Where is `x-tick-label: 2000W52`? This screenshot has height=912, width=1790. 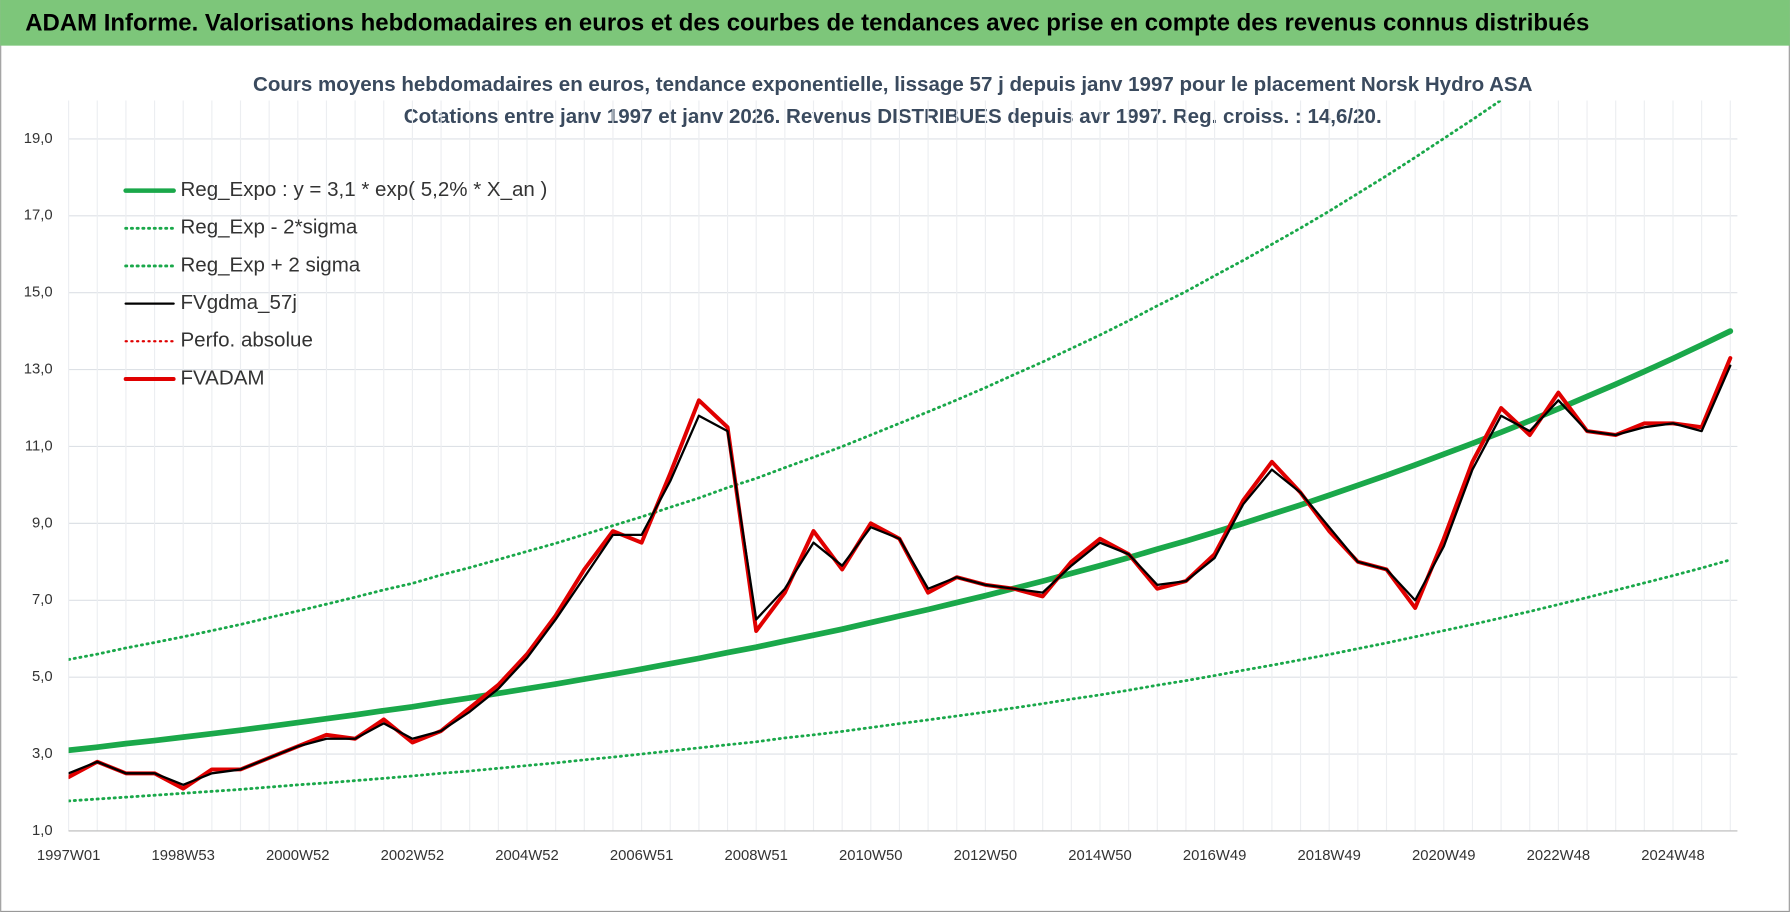
x-tick-label: 2000W52 is located at coordinates (297, 856).